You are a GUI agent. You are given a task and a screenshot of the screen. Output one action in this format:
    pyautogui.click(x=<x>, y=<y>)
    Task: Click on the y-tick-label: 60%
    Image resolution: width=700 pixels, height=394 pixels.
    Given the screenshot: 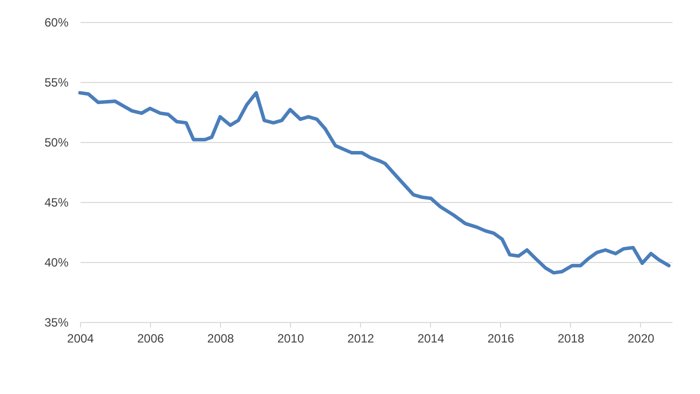 What is the action you would take?
    pyautogui.click(x=56, y=23)
    